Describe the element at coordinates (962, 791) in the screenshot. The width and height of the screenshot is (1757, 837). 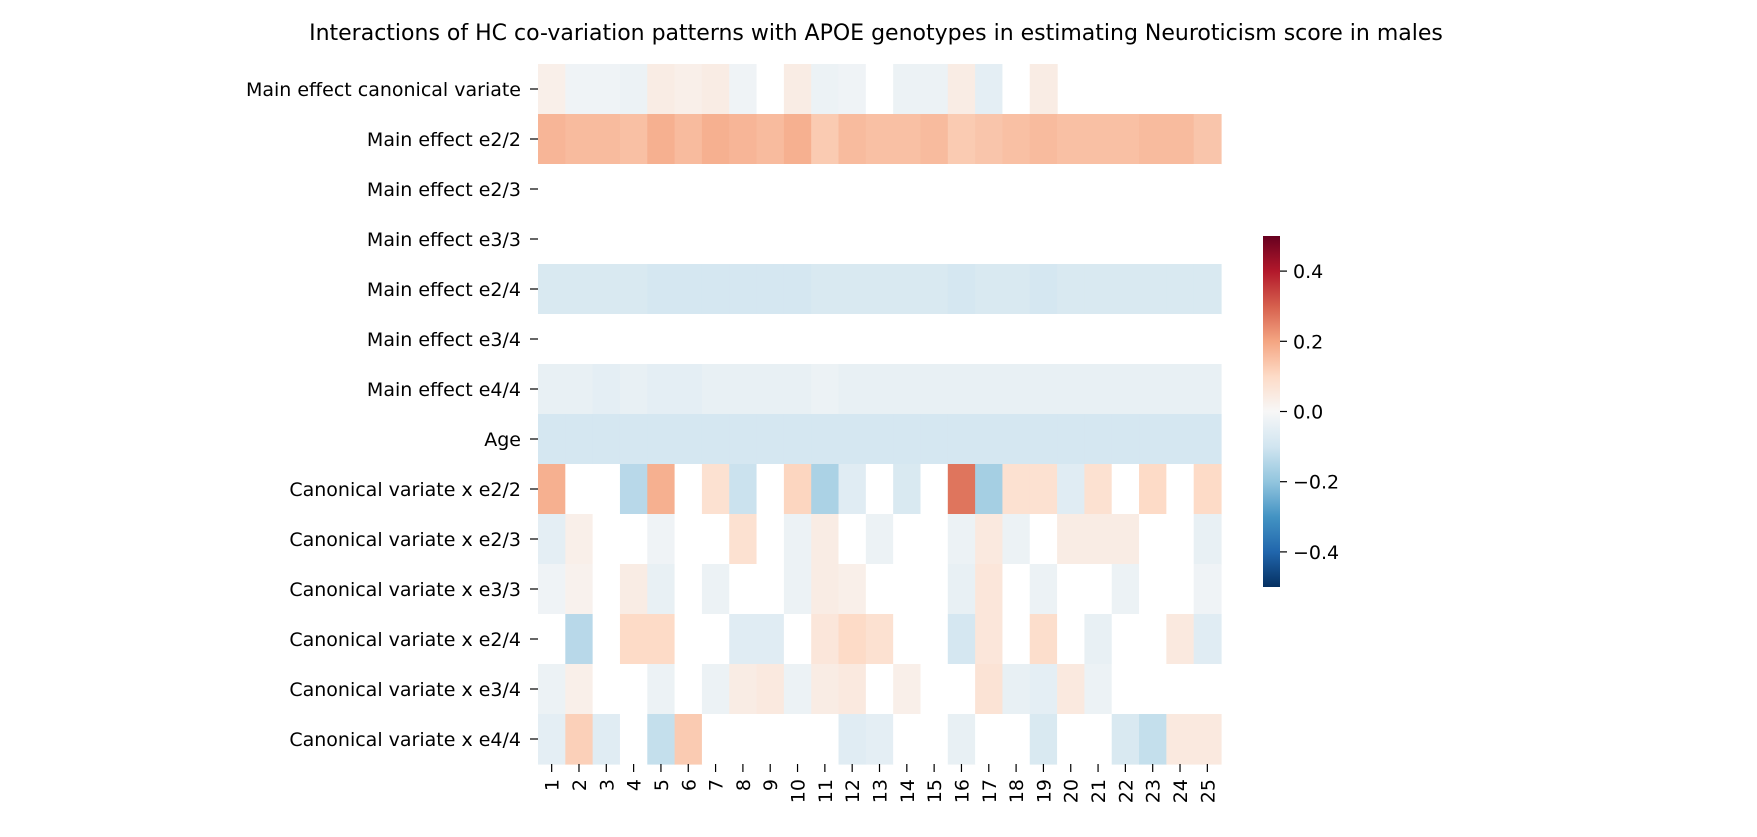
I see `x-tick-label: 16` at that location.